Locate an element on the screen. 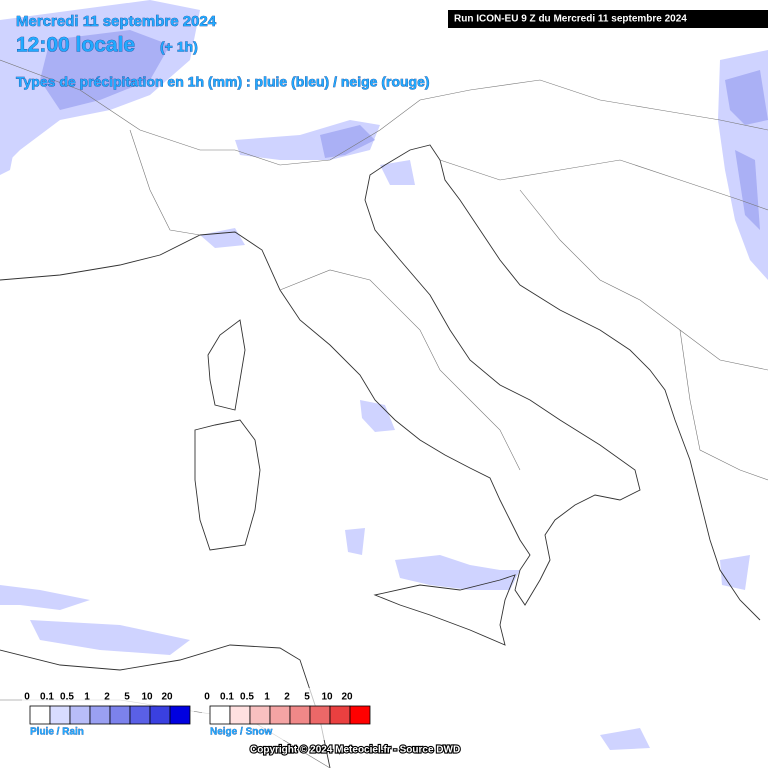 This screenshot has height=768, width=768. offset: (+ 1h) is located at coordinates (179, 47).